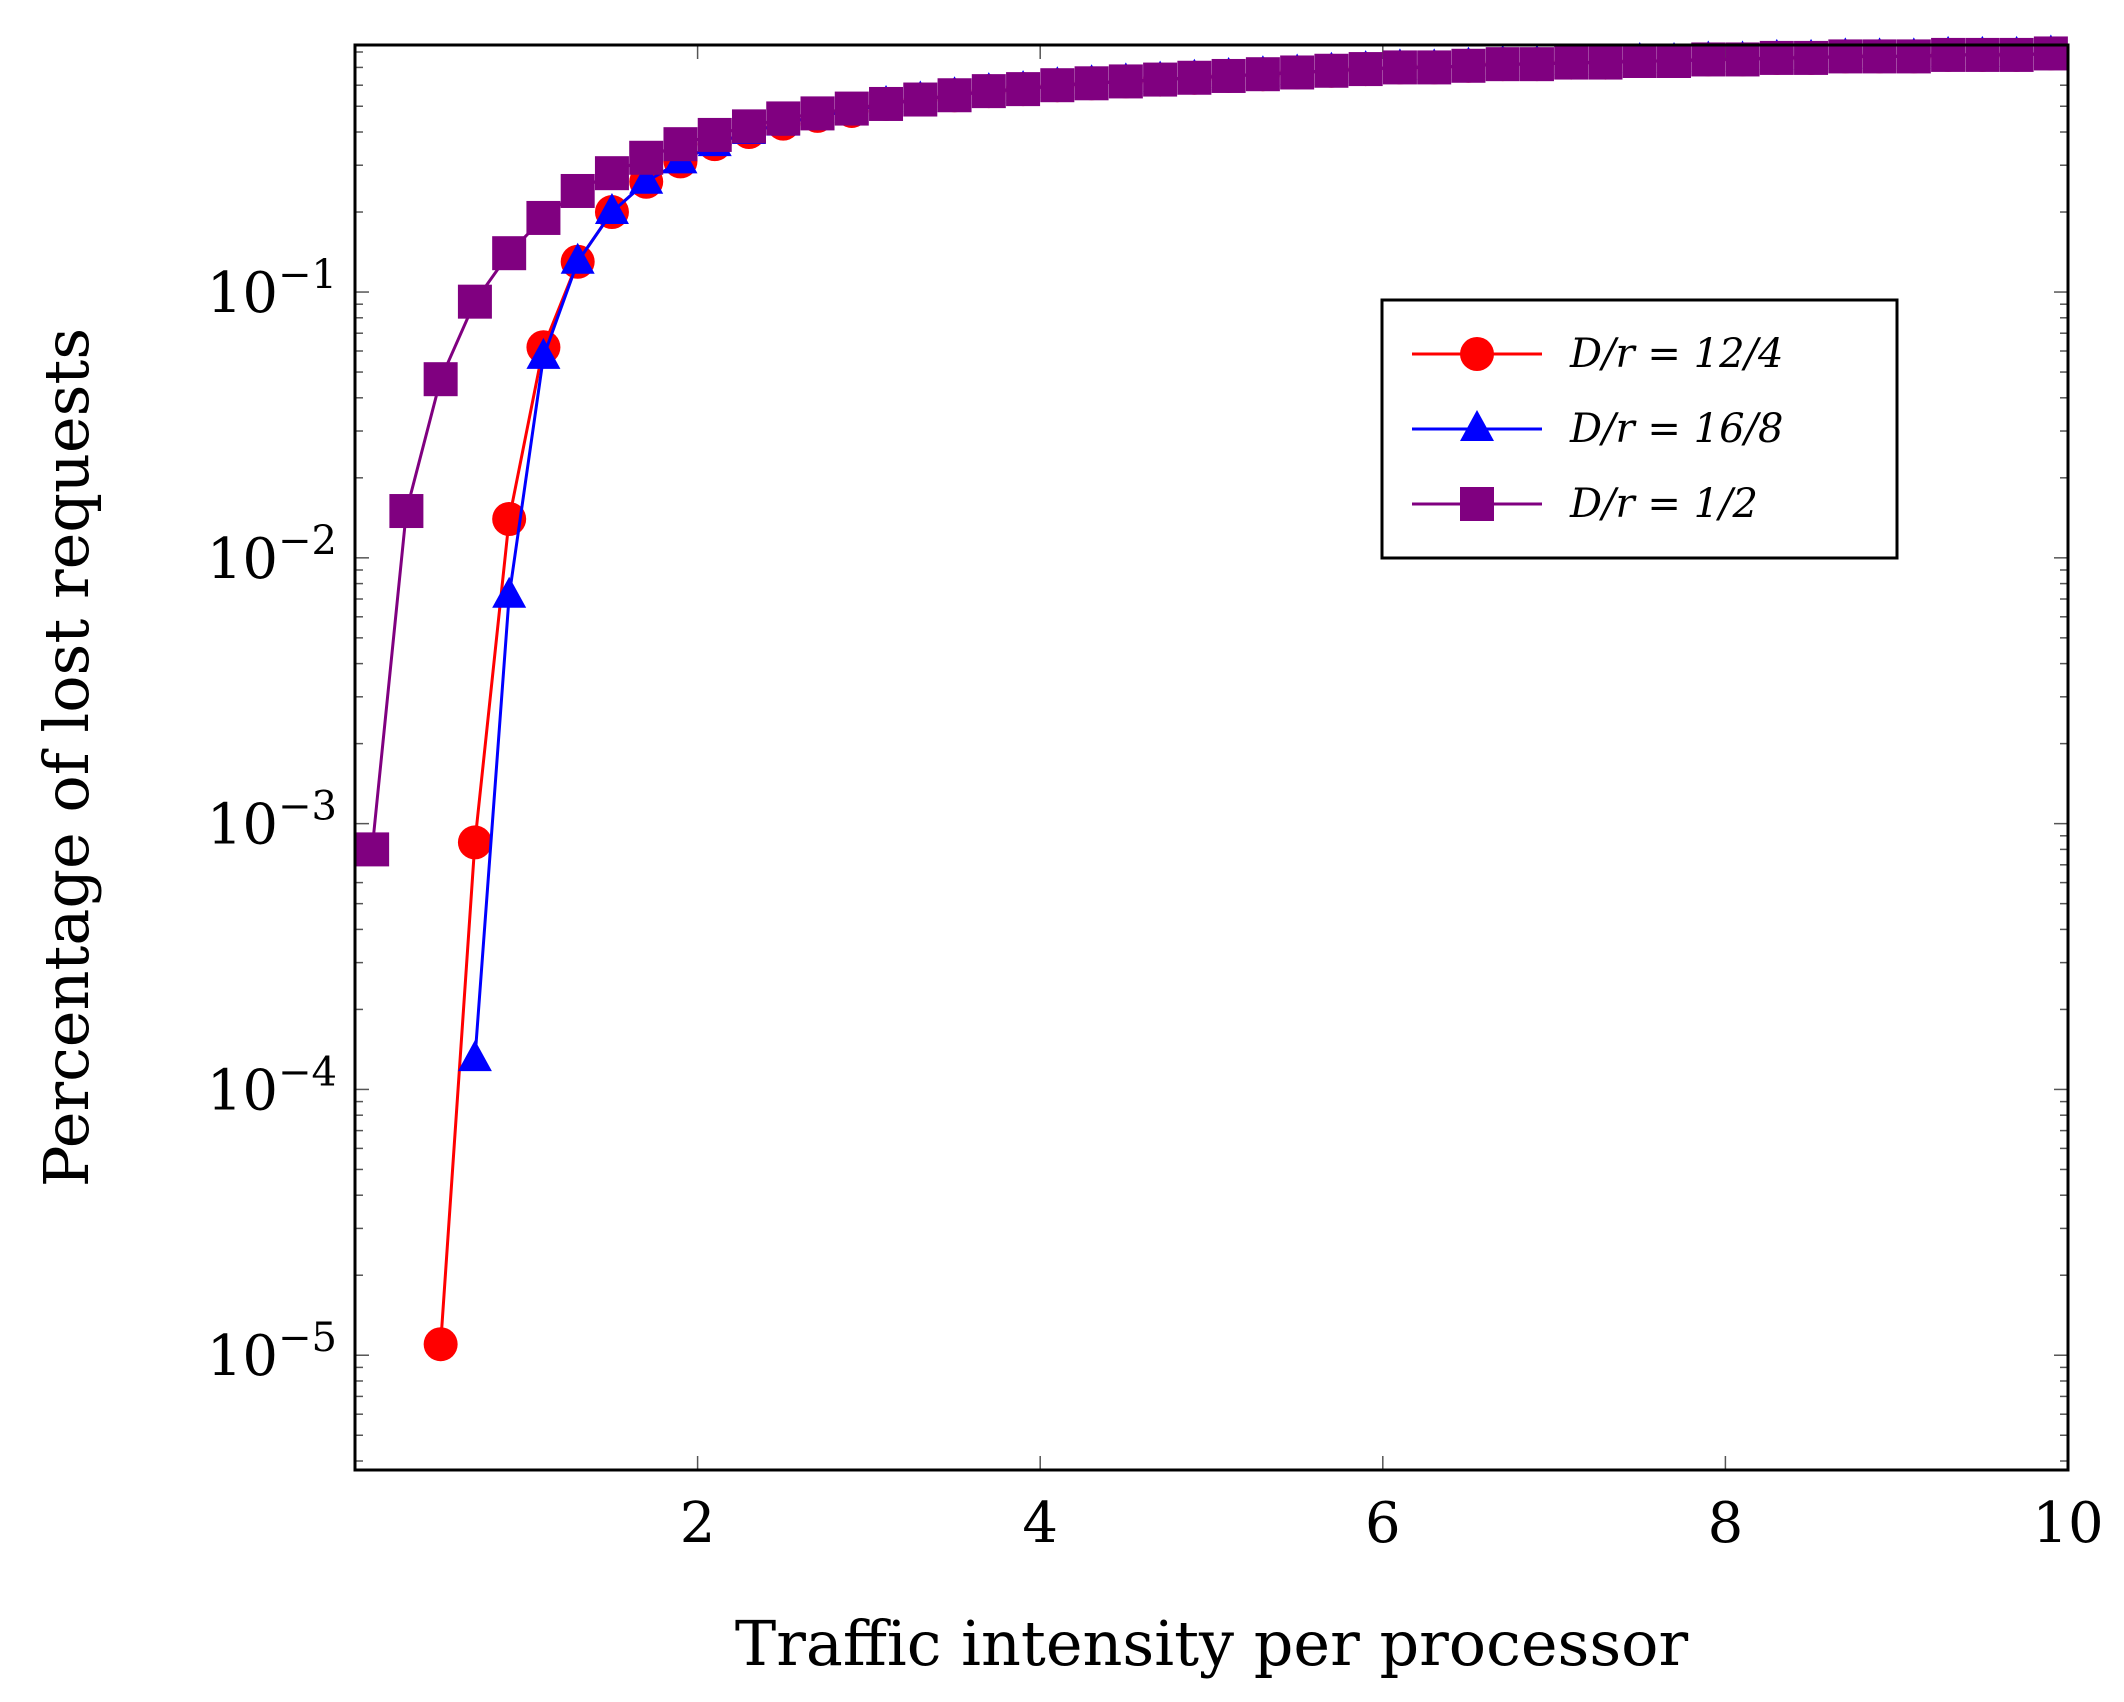 This screenshot has width=2124, height=1702. I want to click on legend: D/r = 12/4 D/r = 16/8 D/r = 1/2, so click(1639, 429).